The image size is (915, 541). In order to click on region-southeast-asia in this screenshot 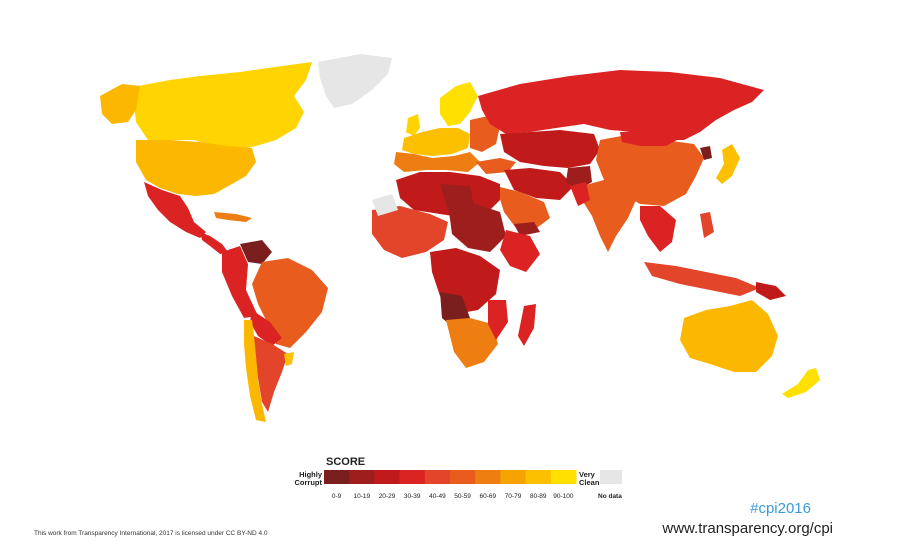, I will do `click(658, 229)`.